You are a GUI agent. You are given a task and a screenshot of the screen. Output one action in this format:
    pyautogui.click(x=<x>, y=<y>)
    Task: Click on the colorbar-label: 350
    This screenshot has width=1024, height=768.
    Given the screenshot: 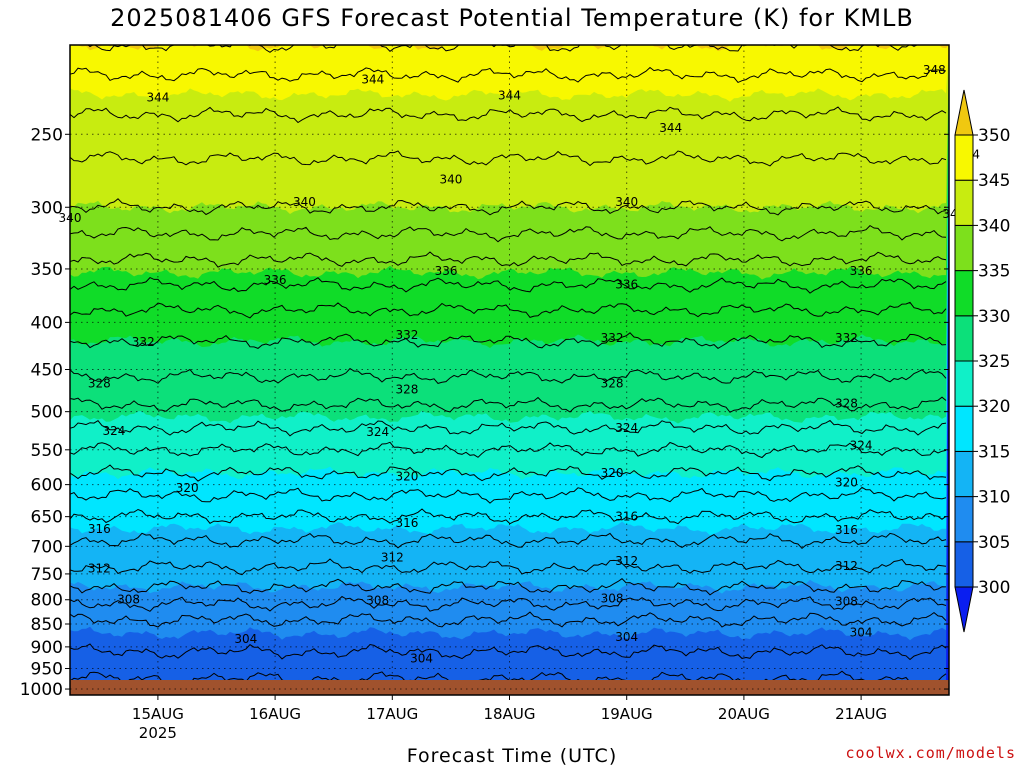 What is the action you would take?
    pyautogui.click(x=994, y=136)
    